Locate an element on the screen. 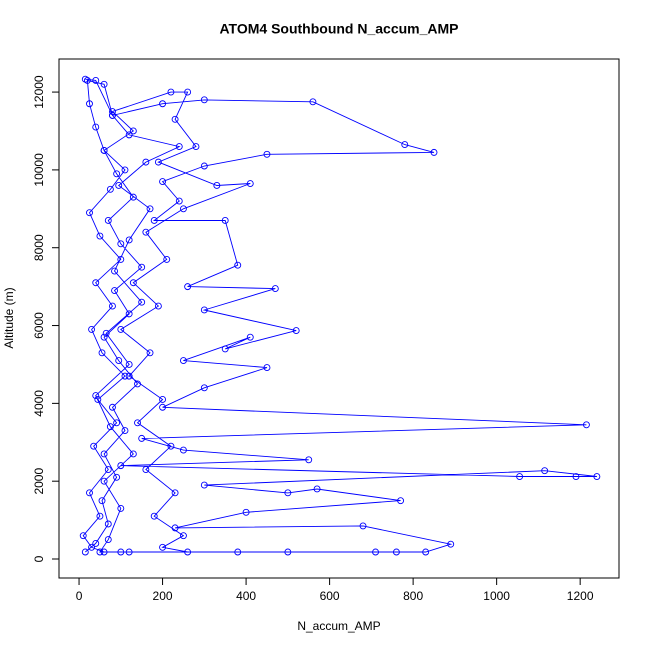  y-tick-label: 12000 is located at coordinates (39, 92).